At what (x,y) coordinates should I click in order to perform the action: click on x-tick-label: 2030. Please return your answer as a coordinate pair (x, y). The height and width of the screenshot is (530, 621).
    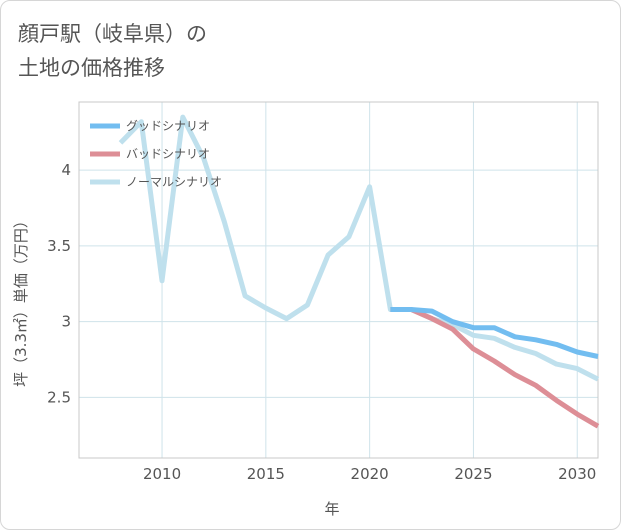
    Looking at the image, I should click on (577, 474).